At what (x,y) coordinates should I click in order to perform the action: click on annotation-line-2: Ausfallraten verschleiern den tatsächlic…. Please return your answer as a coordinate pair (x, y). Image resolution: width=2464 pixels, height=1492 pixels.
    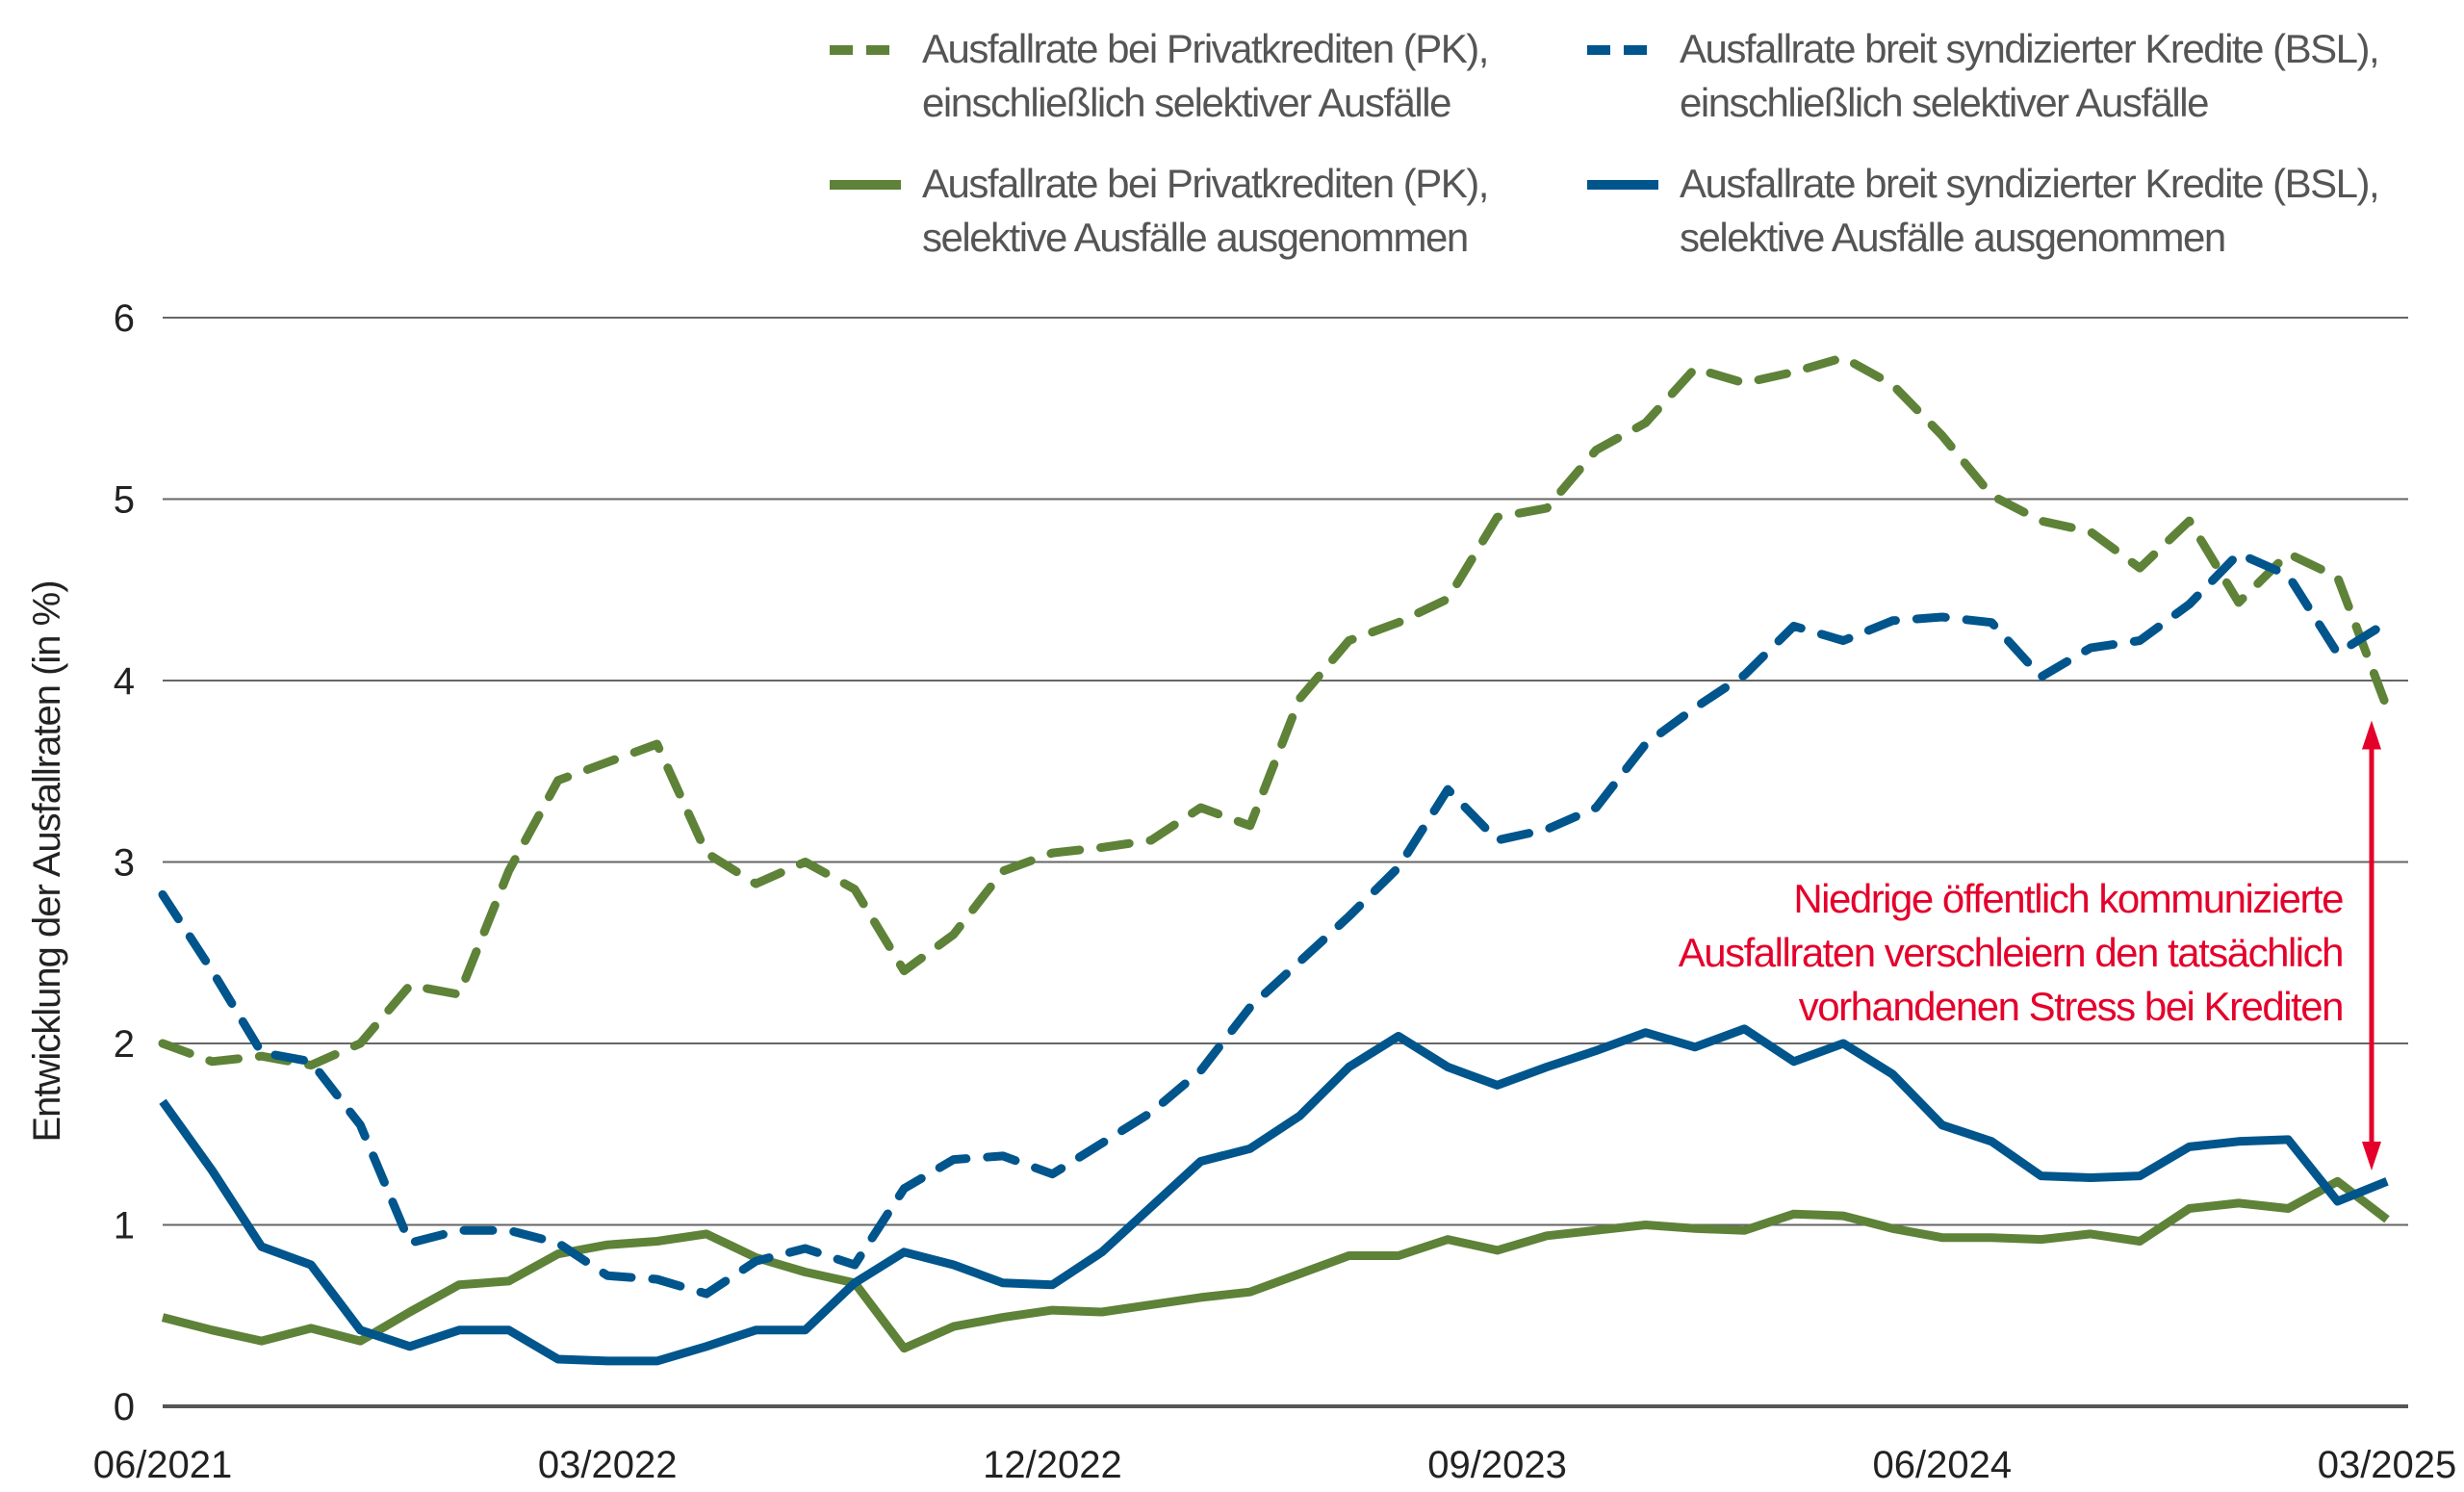
    Looking at the image, I should click on (2011, 952).